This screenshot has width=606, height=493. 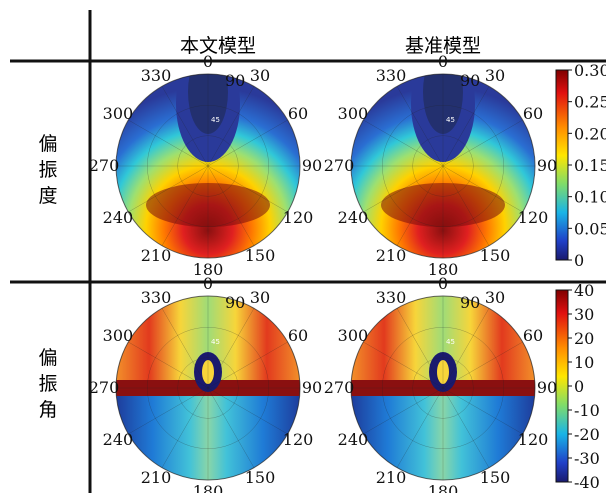 What do you see at coordinates (587, 434) in the screenshot?
I see `colorbar-tick-label: -20` at bounding box center [587, 434].